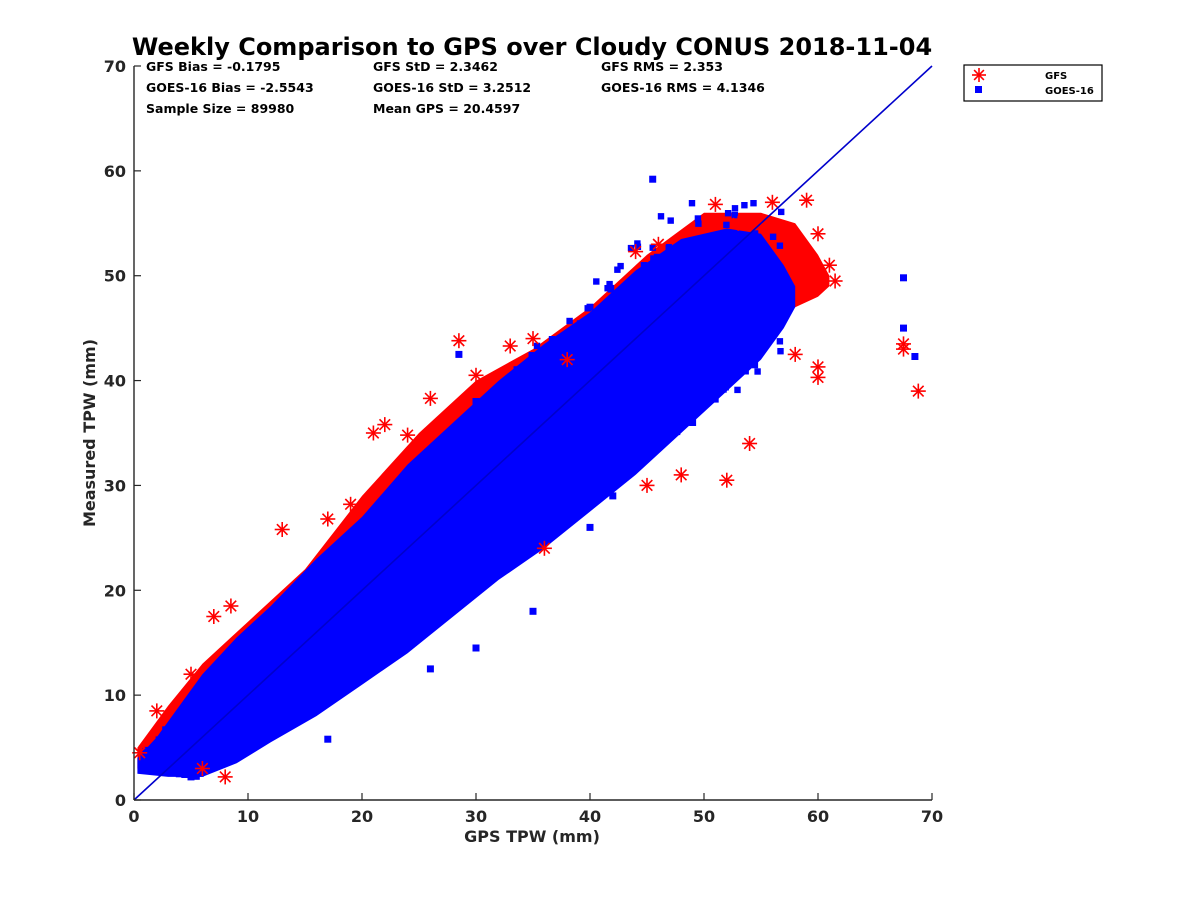  What do you see at coordinates (120, 800) in the screenshot?
I see `y-tick-label: 0` at bounding box center [120, 800].